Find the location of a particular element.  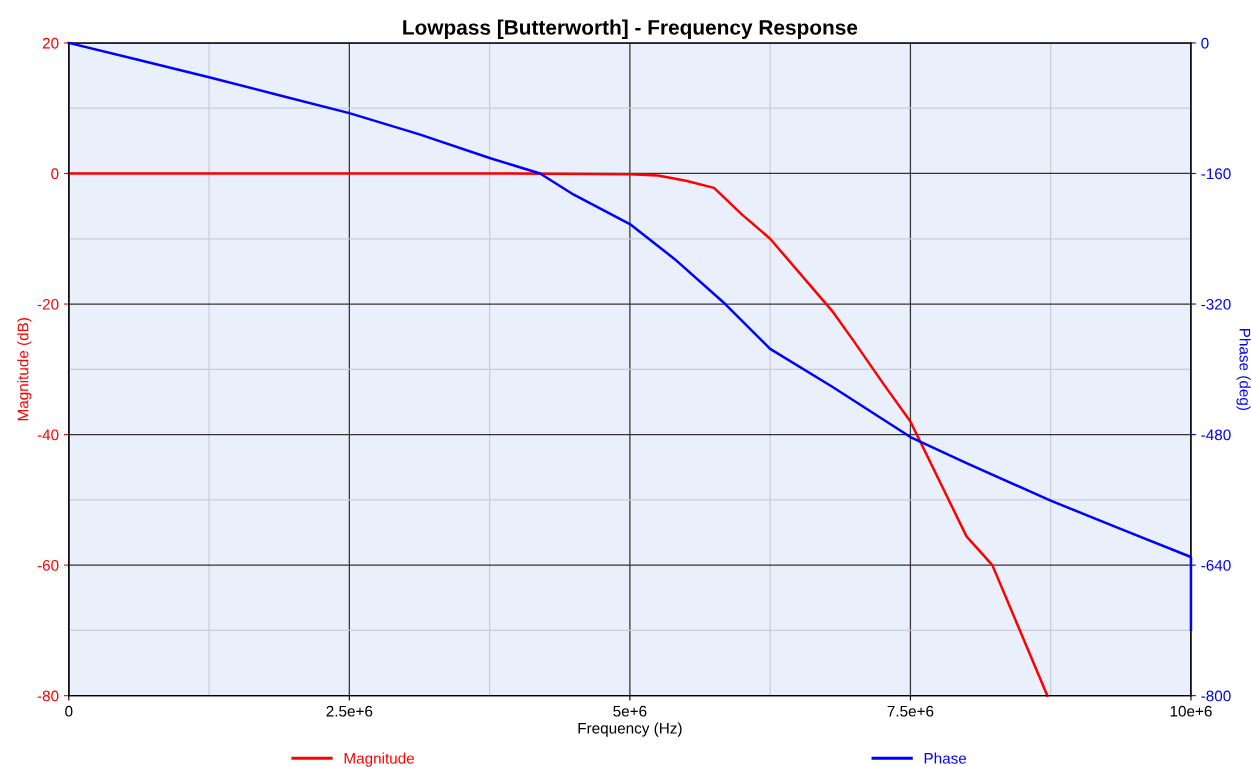

x-tick-label: 10e+6 is located at coordinates (1191, 711).